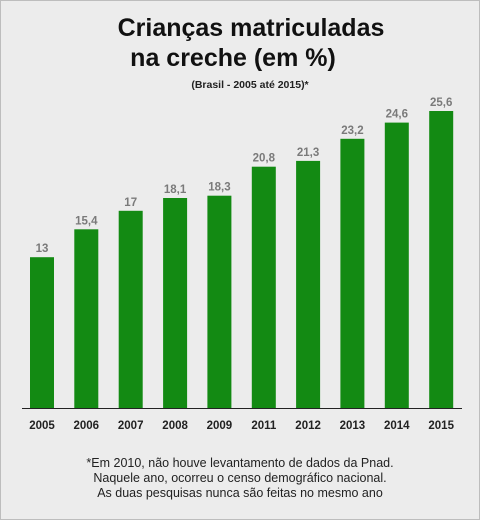 The width and height of the screenshot is (480, 520). I want to click on chart-subtitle: (Brasil - 2005 até 2015)*, so click(250, 85).